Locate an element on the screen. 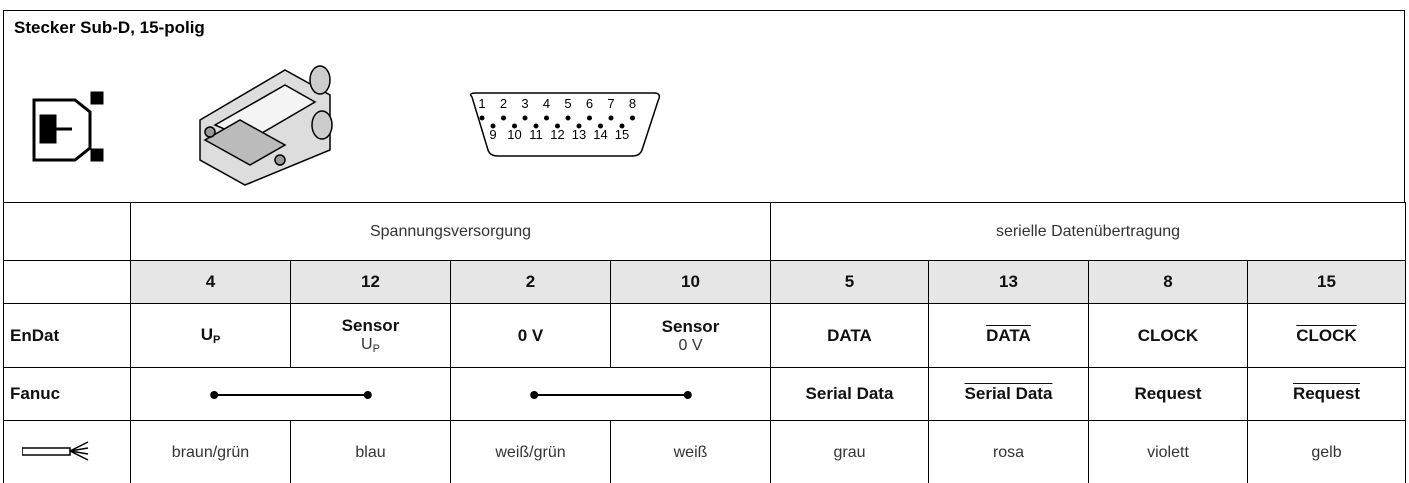 This screenshot has height=483, width=1409. group-cell: serielle Datenübertragung is located at coordinates (1088, 231).